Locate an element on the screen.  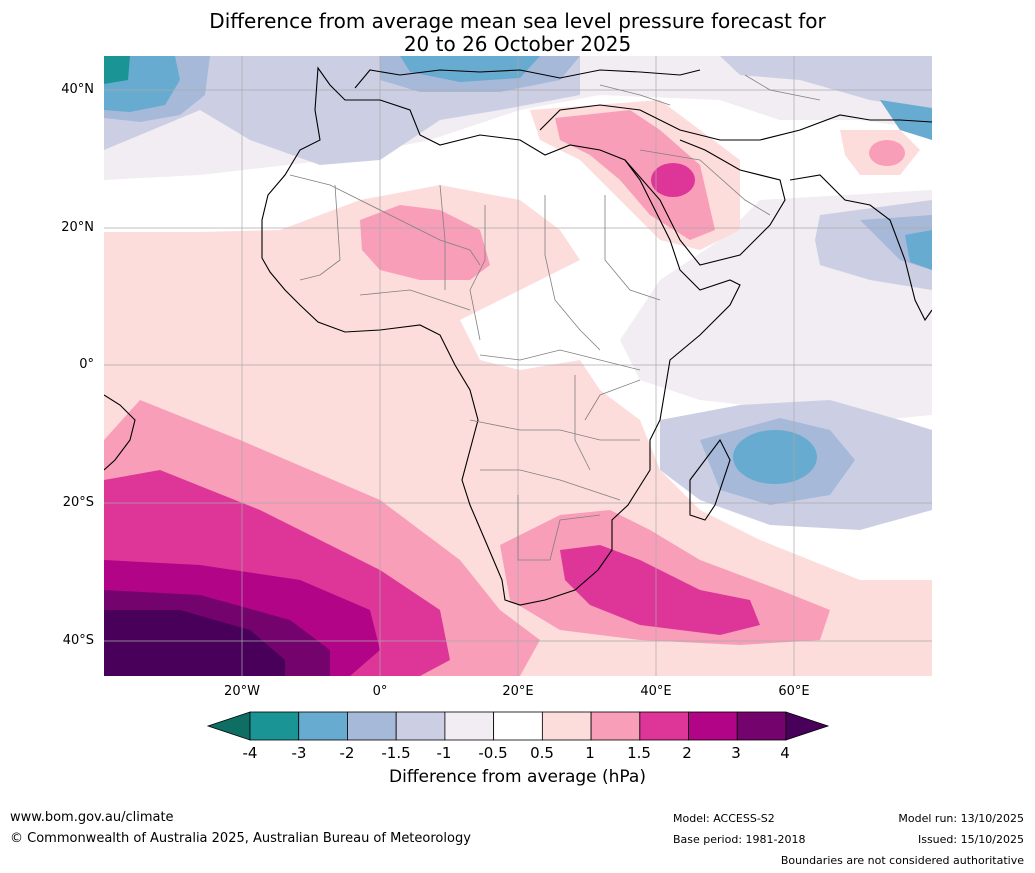
colorbar is located at coordinates (518, 726).